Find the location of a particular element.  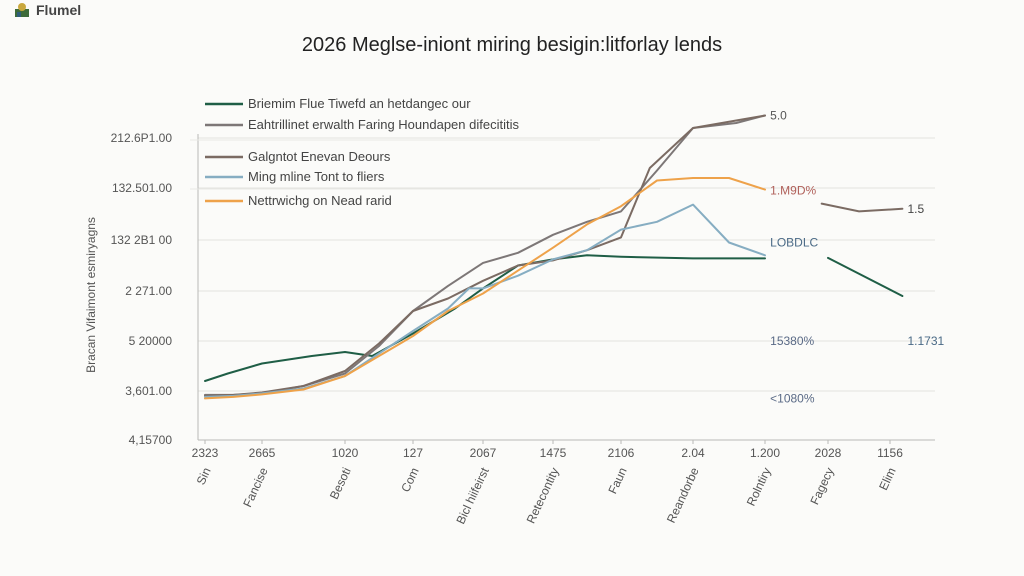

data-label: 1.5 is located at coordinates (916, 209).